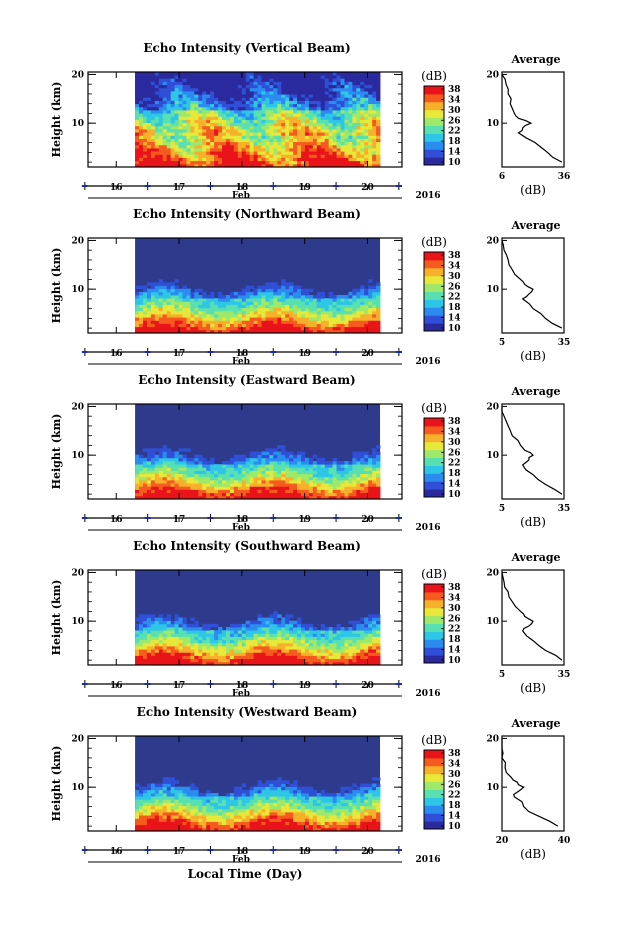  I want to click on panel-title: Echo Intensity (Southward Beam), so click(247, 546).